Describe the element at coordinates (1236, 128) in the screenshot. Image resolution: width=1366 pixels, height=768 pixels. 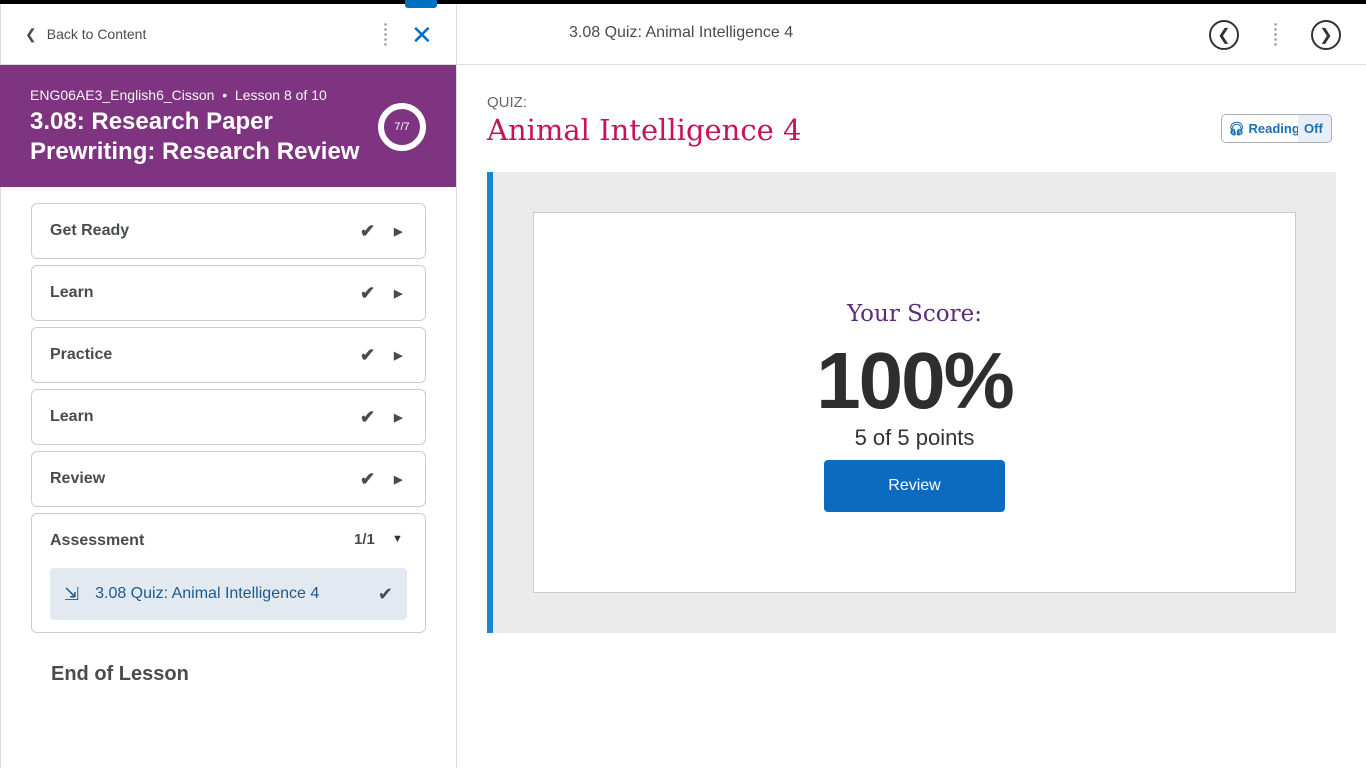
I see `headphones-icon: 🎧︎` at that location.